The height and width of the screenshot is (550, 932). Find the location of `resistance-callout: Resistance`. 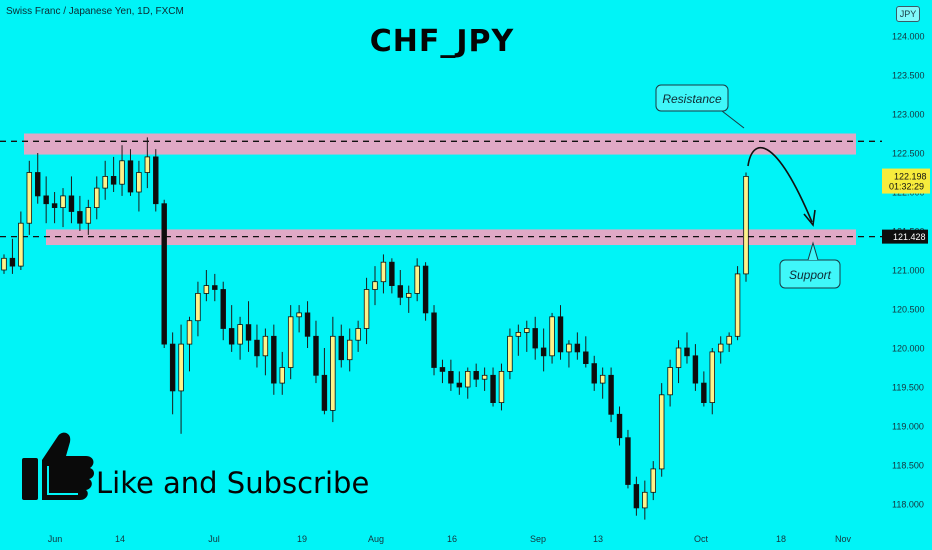

resistance-callout: Resistance is located at coordinates (700, 106).